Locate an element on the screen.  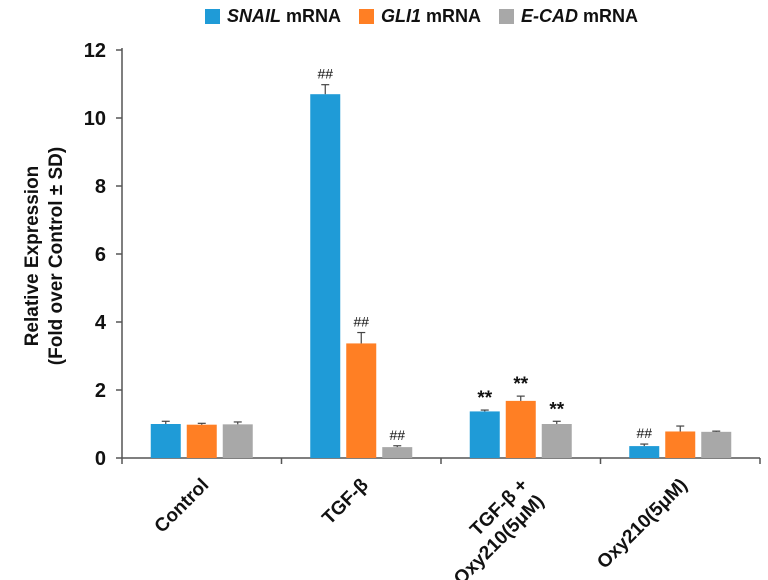
legend-suffix-ecad: mRNA is located at coordinates (608, 16).